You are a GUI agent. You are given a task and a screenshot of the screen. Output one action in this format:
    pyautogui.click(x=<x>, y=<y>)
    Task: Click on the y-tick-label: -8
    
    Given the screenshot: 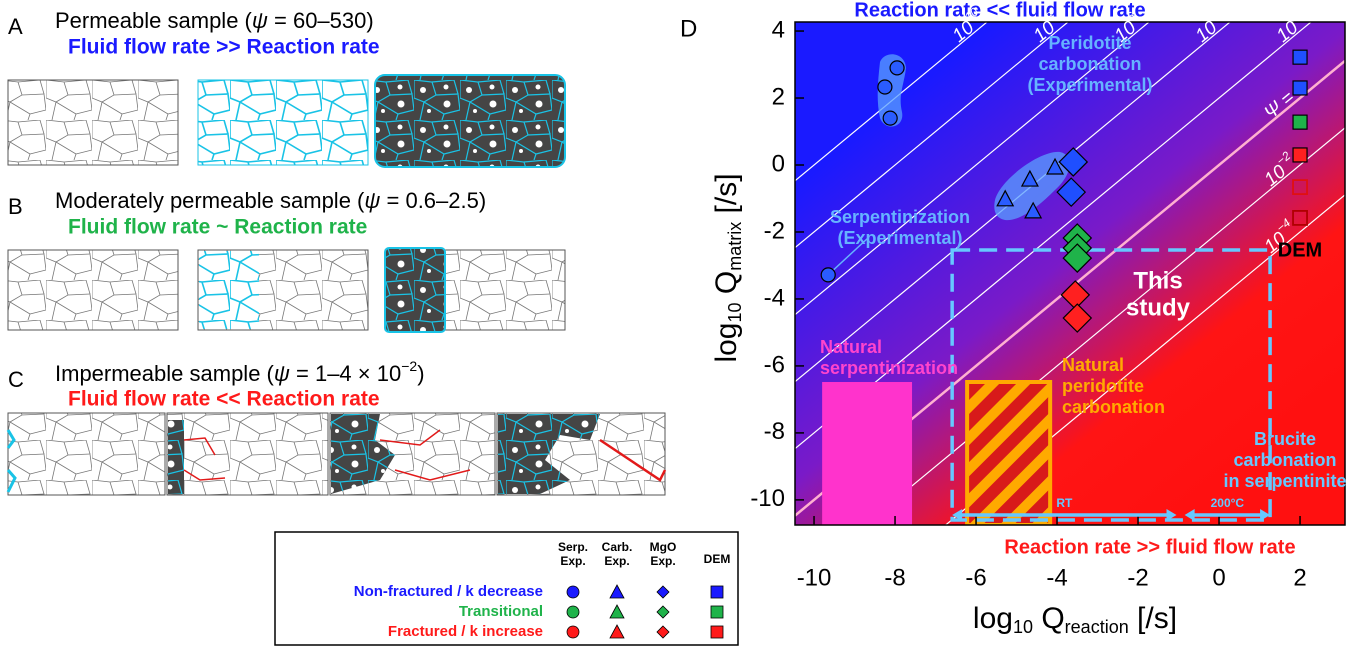 What is the action you would take?
    pyautogui.click(x=774, y=431)
    